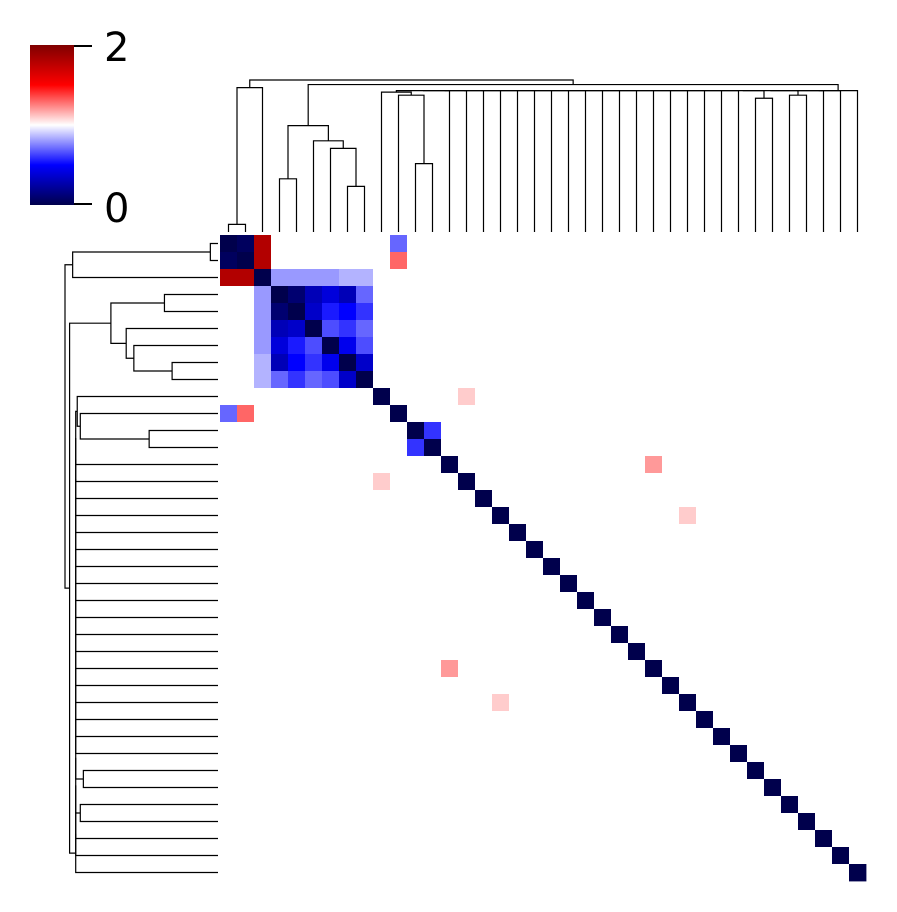  What do you see at coordinates (79, 128) in the screenshot?
I see `colorbar: 2 0` at bounding box center [79, 128].